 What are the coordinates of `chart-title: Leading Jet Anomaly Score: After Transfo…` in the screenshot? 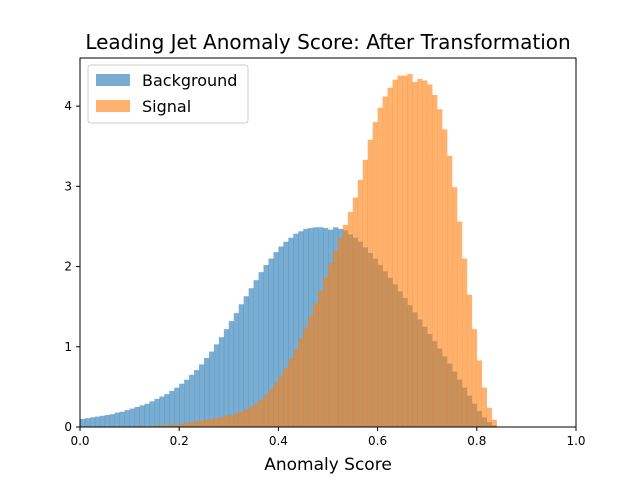 It's located at (327, 42).